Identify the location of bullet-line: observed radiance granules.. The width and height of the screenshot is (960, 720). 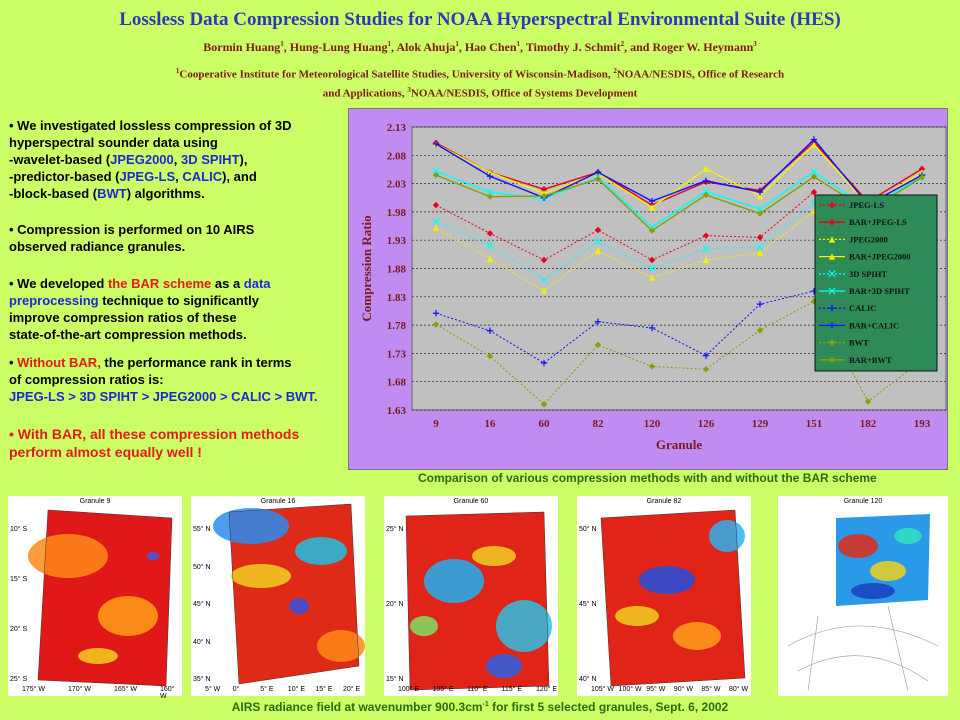
(179, 246).